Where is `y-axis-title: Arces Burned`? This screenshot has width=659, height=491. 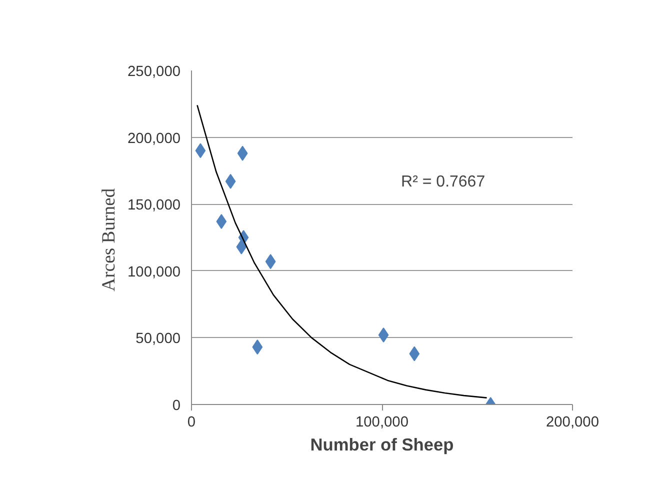 y-axis-title: Arces Burned is located at coordinates (109, 240).